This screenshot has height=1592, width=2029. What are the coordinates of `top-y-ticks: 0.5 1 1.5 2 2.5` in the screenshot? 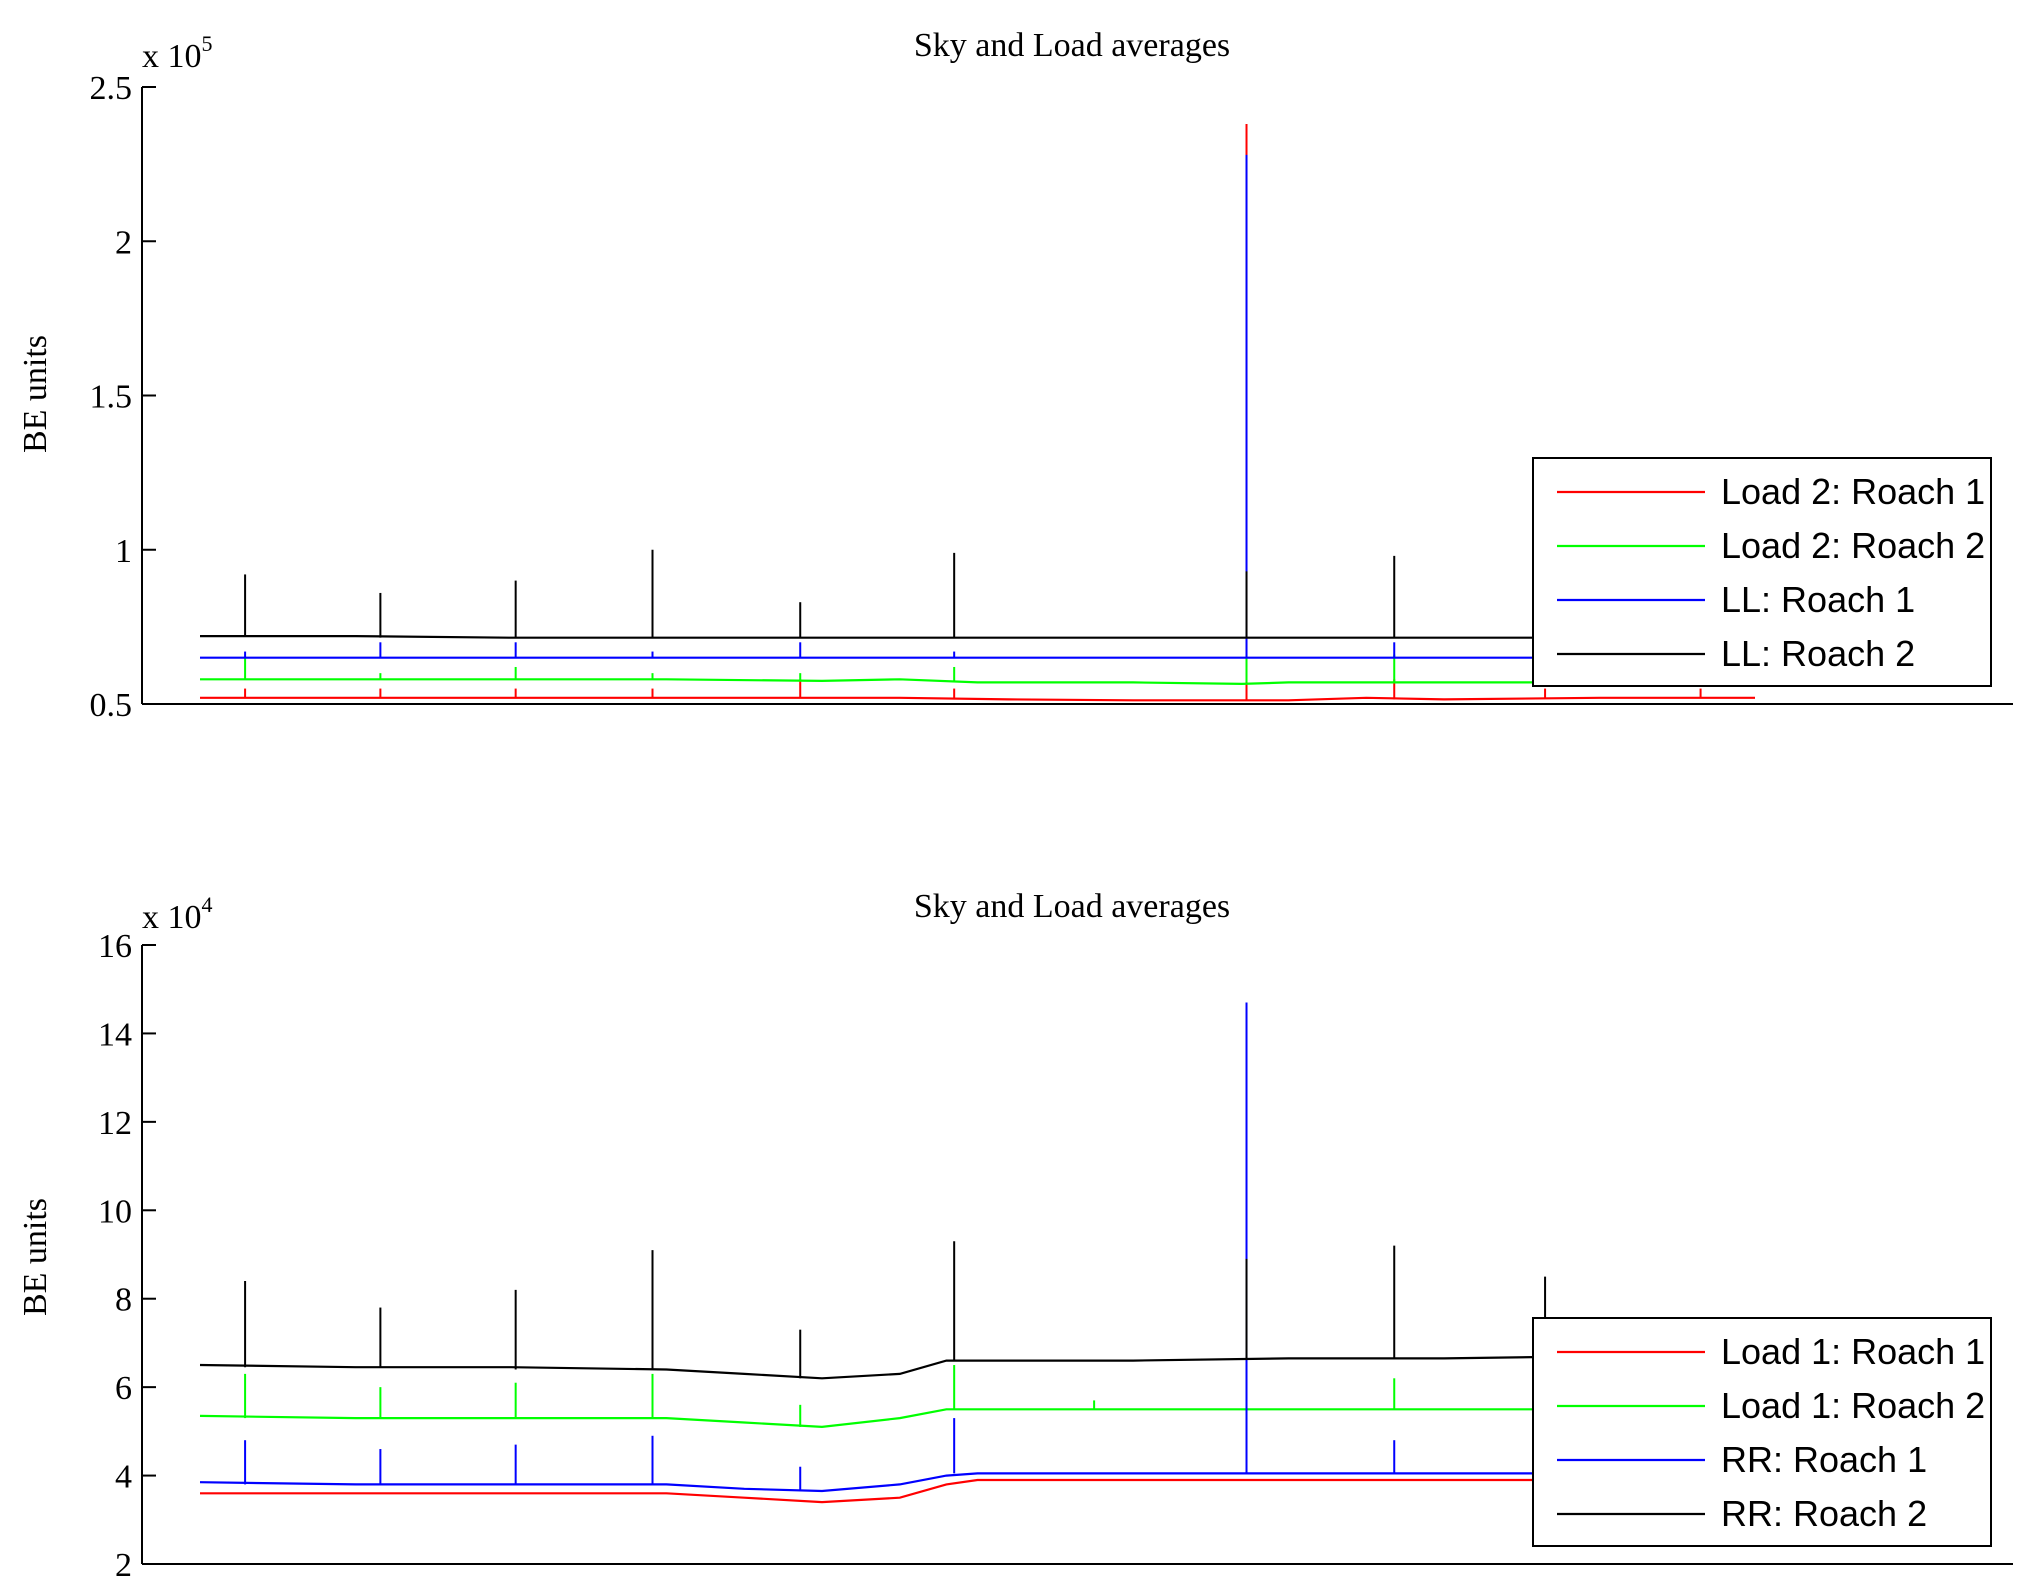 It's located at (123, 397).